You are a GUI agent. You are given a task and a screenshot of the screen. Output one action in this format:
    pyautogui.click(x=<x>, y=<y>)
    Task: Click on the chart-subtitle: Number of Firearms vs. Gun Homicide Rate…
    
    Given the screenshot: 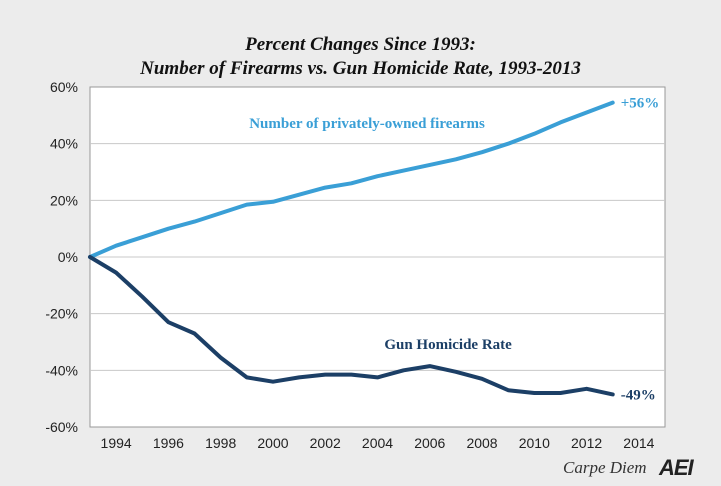 What is the action you would take?
    pyautogui.click(x=360, y=68)
    